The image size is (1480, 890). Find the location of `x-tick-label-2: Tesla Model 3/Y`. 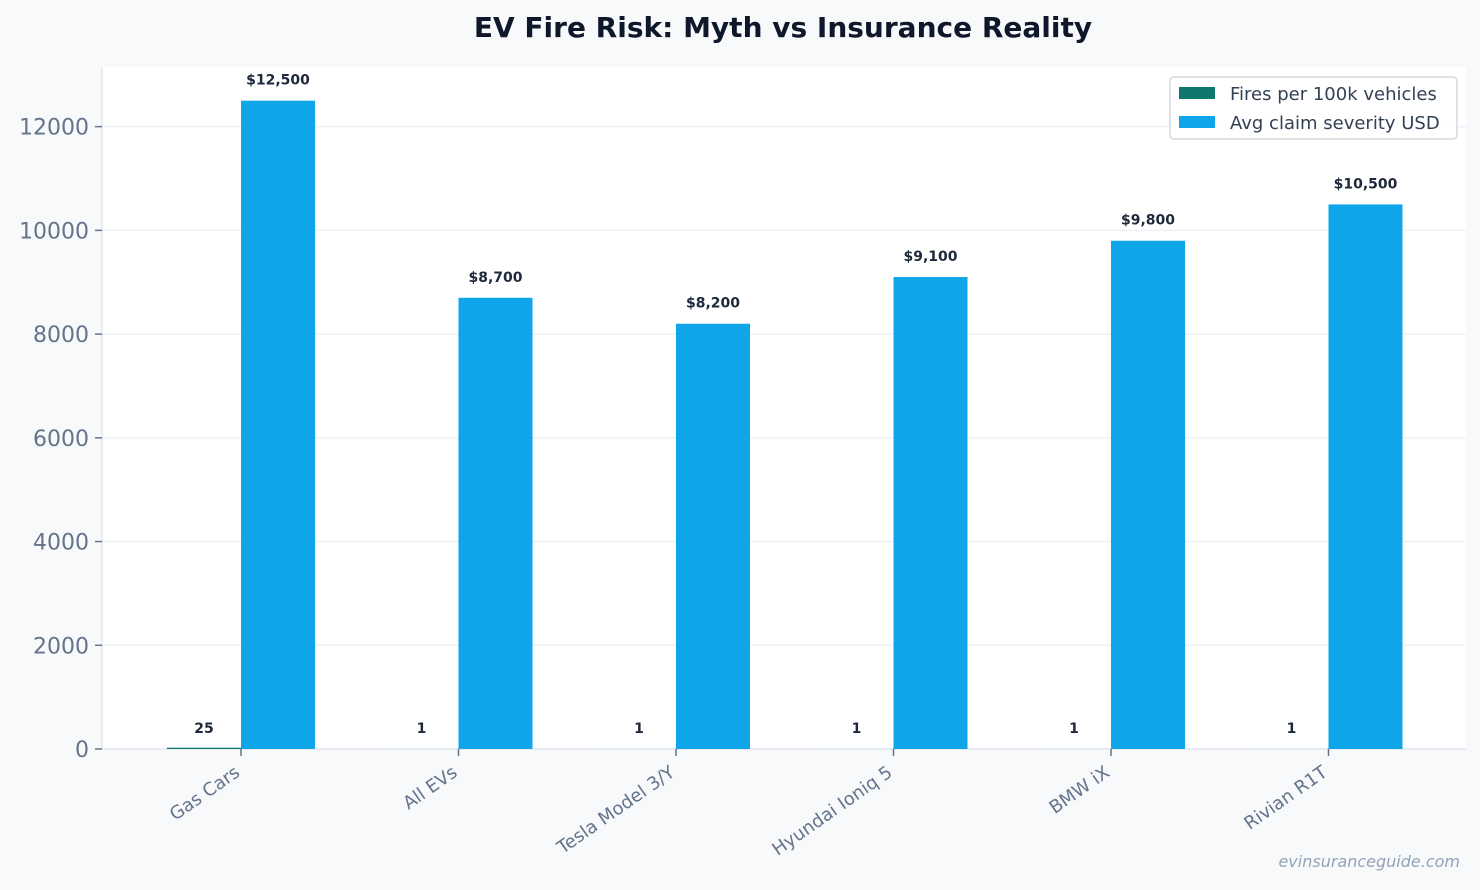

x-tick-label-2: Tesla Model 3/Y is located at coordinates (616, 810).